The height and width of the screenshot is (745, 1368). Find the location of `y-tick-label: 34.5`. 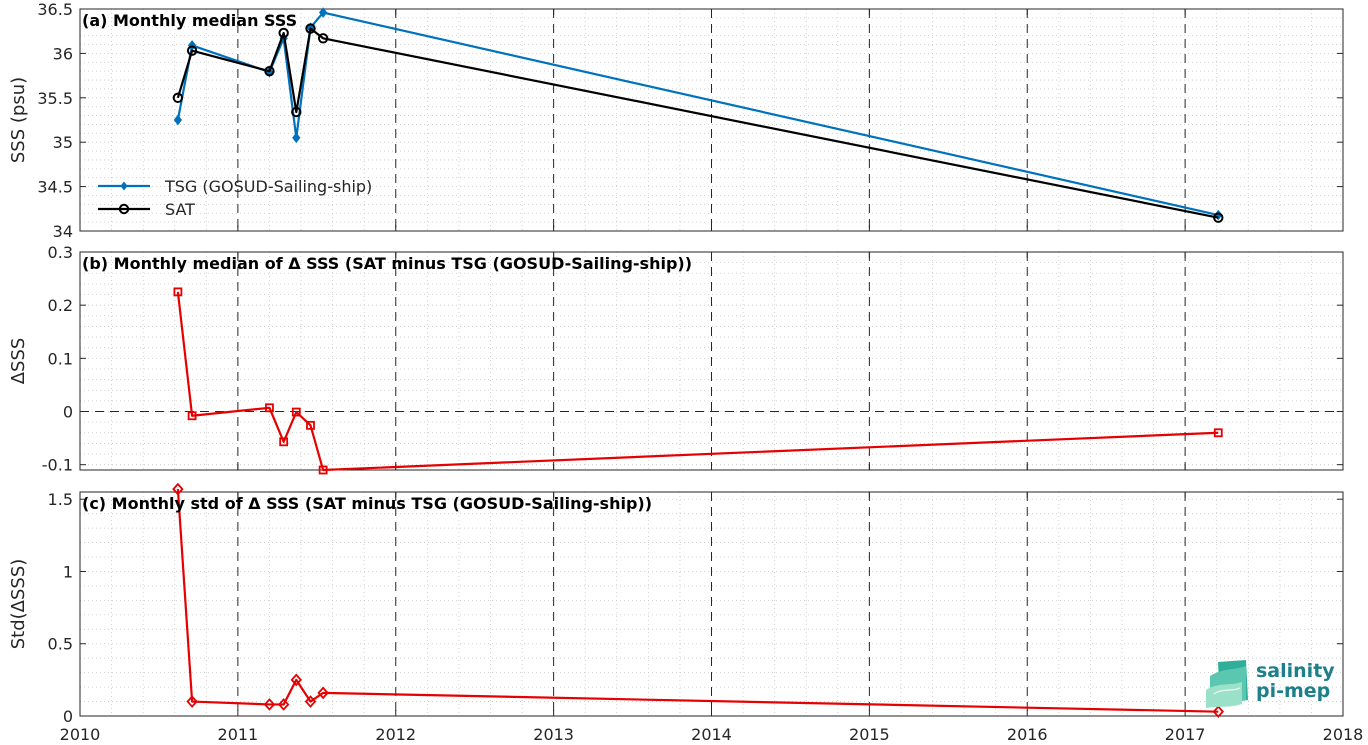

y-tick-label: 34.5 is located at coordinates (55, 187).